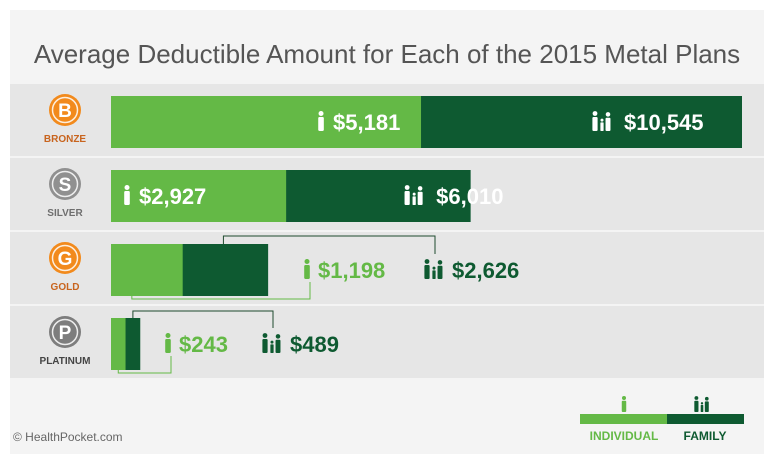 Image resolution: width=774 pixels, height=464 pixels. I want to click on badge-letter: B, so click(65, 111).